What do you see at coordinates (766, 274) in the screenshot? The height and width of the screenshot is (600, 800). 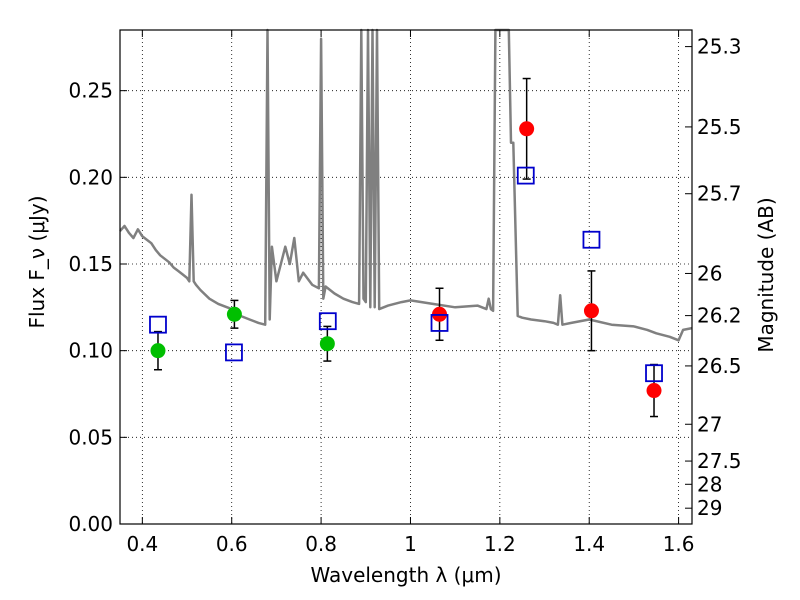 I see `y2-axis-label: Magnitude (AB)` at bounding box center [766, 274].